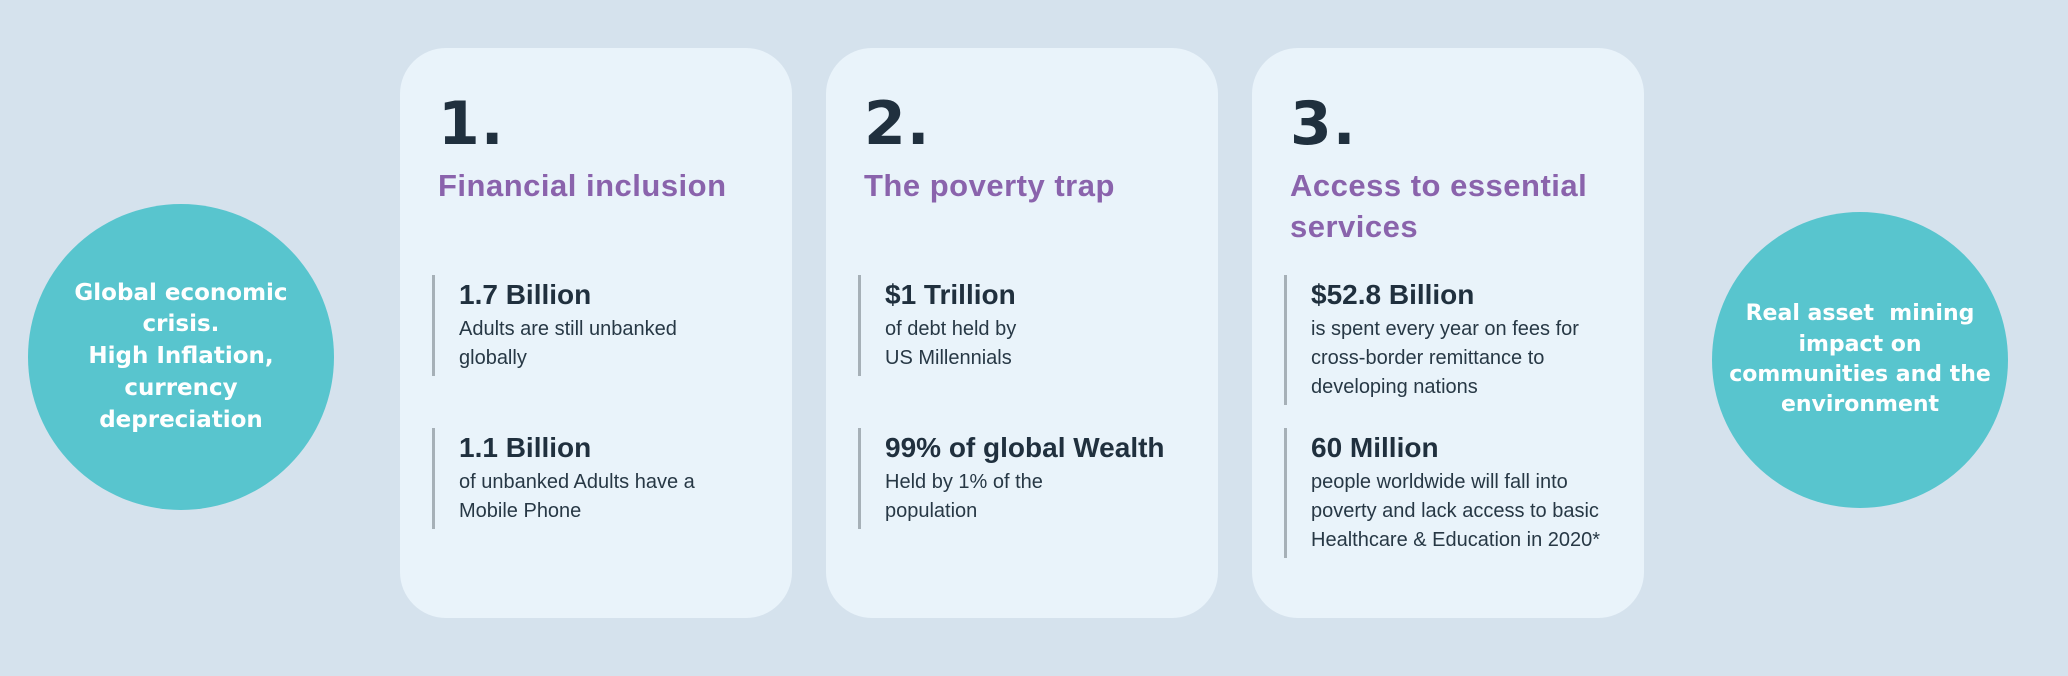  What do you see at coordinates (964, 496) in the screenshot?
I see `stat-description: Held by 1% of the population` at bounding box center [964, 496].